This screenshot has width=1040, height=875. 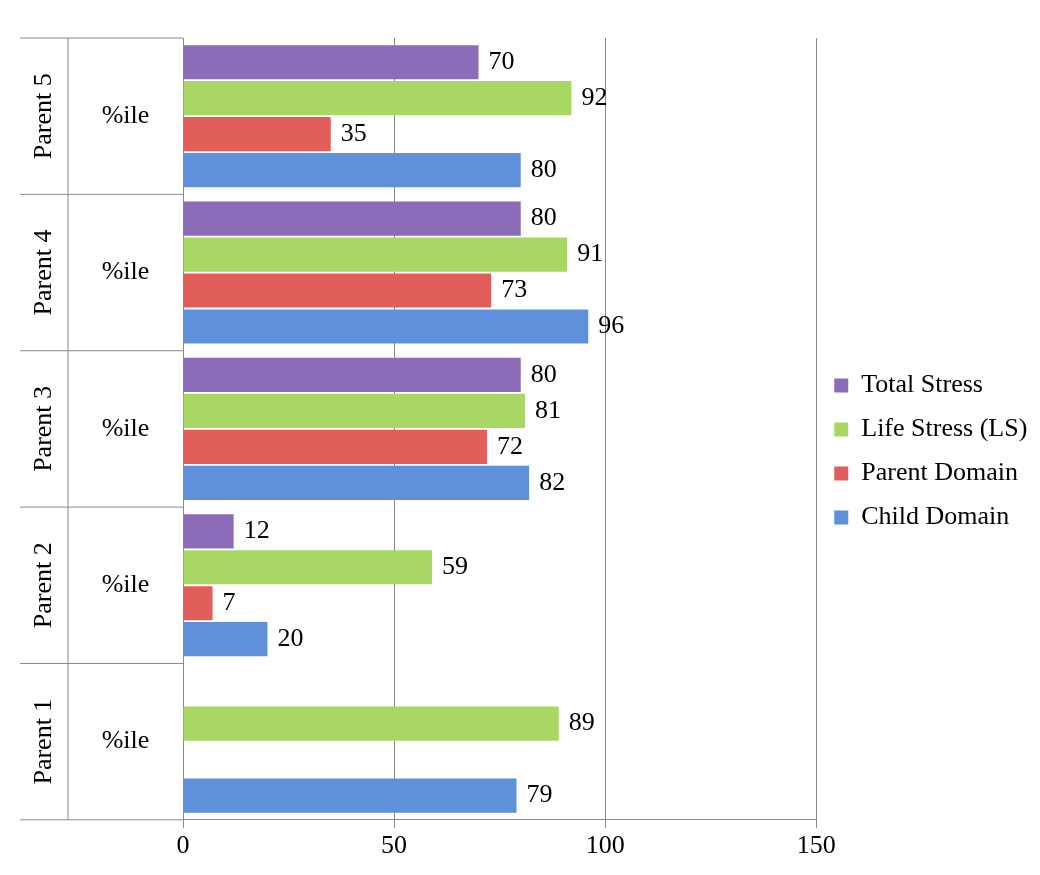 What do you see at coordinates (590, 253) in the screenshot?
I see `data-label: 91` at bounding box center [590, 253].